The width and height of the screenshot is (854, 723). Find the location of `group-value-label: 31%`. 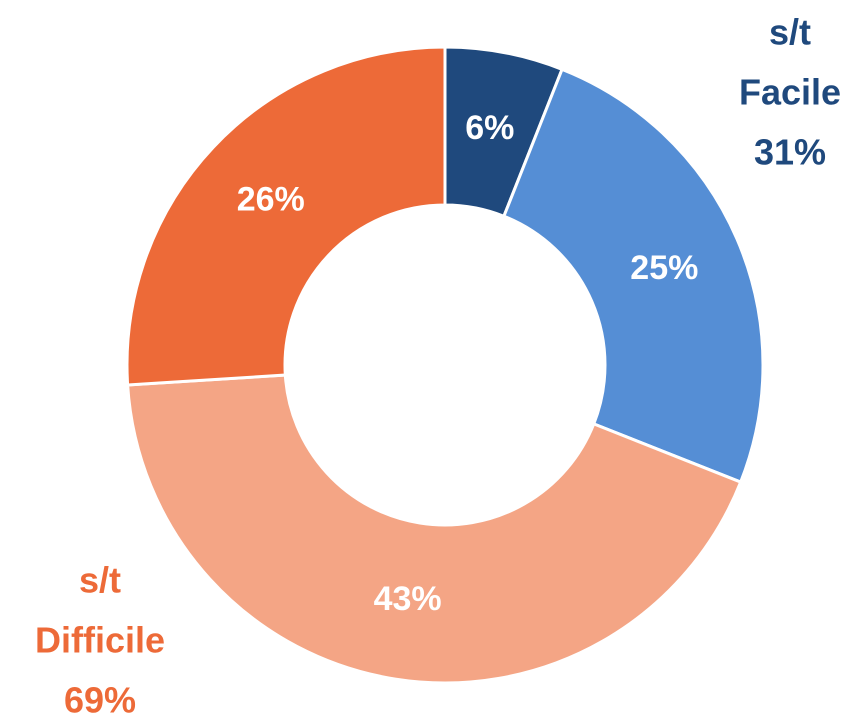

group-value-label: 31% is located at coordinates (790, 152).